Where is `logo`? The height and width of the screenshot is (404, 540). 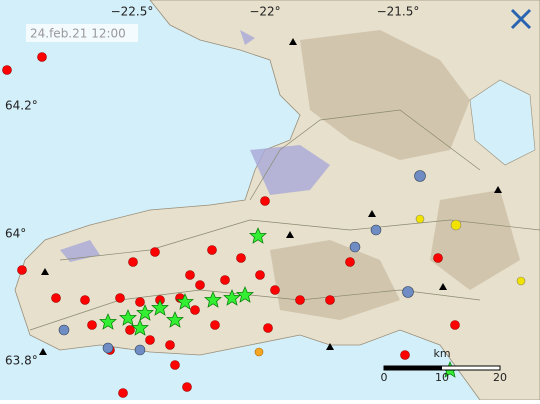 logo is located at coordinates (521, 19).